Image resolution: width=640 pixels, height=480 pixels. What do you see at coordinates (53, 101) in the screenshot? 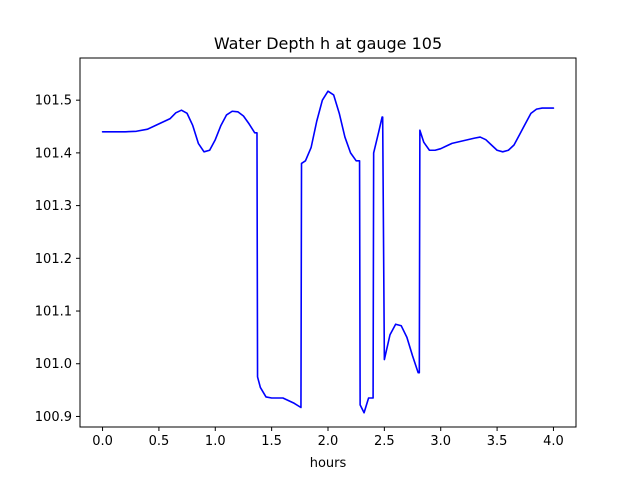
I see `y-tick-label: 101.5` at bounding box center [53, 101].